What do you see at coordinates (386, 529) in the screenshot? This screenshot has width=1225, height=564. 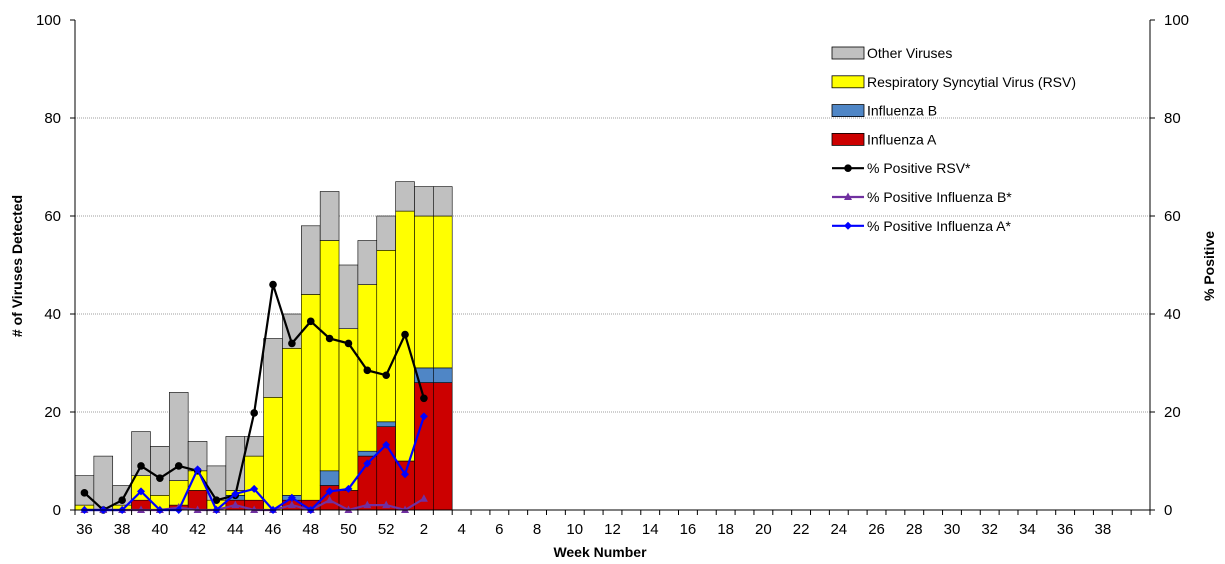 I see `x-tick-label: 52` at bounding box center [386, 529].